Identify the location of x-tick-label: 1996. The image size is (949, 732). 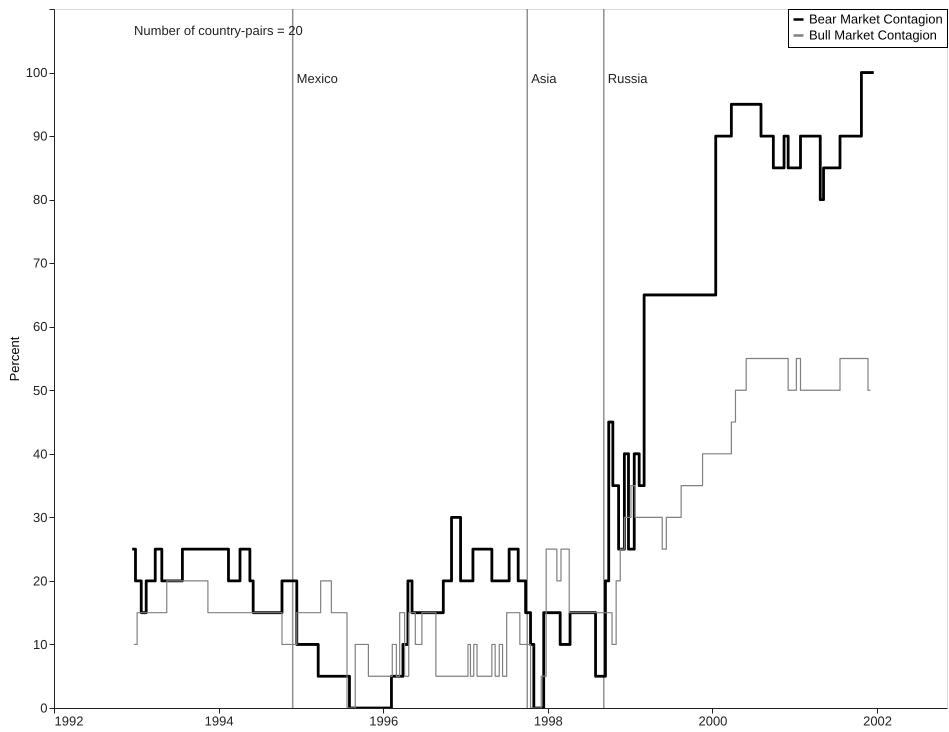
(383, 721).